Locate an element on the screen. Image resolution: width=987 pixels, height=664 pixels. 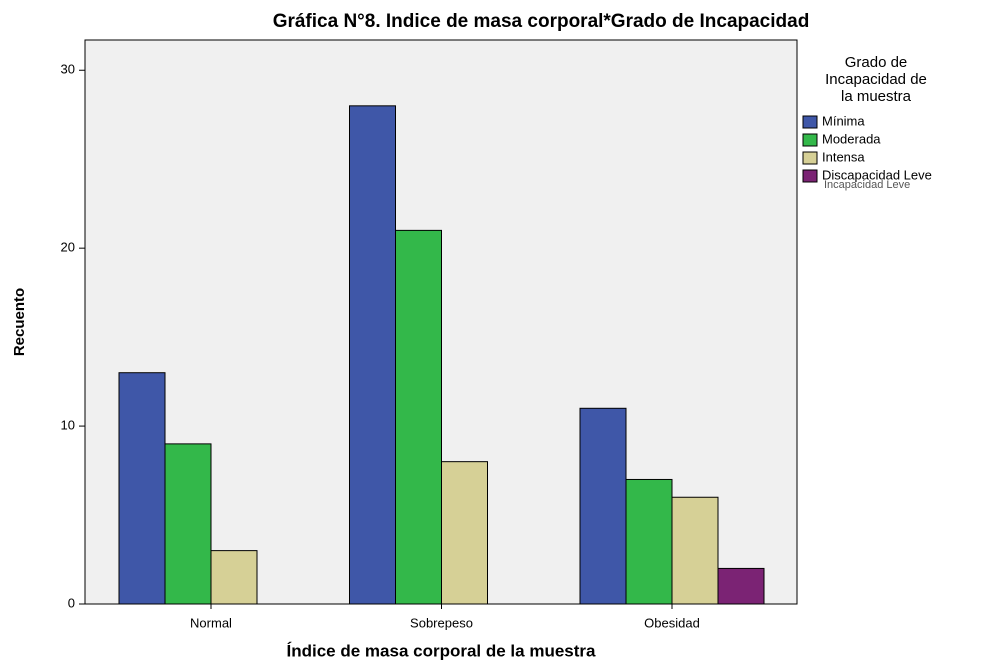
y-tick-label: 30 is located at coordinates (68, 69).